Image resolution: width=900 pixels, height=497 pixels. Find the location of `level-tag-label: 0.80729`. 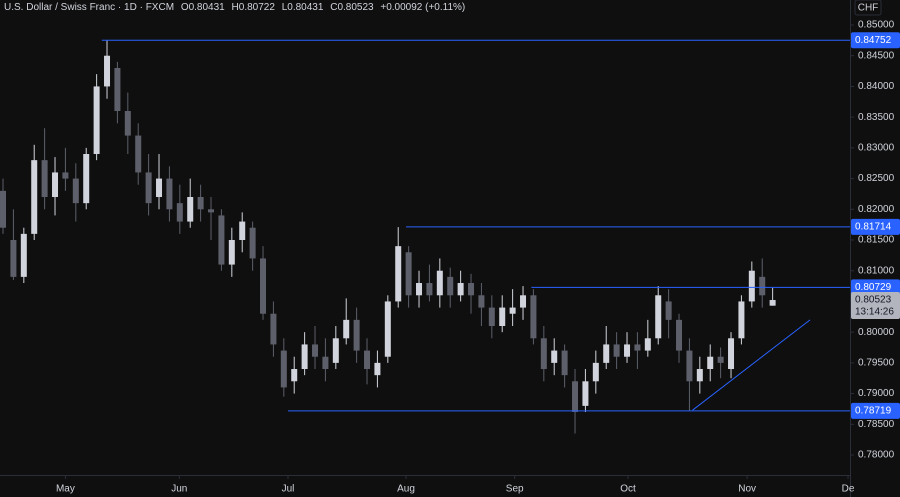

level-tag-label: 0.80729 is located at coordinates (873, 287).